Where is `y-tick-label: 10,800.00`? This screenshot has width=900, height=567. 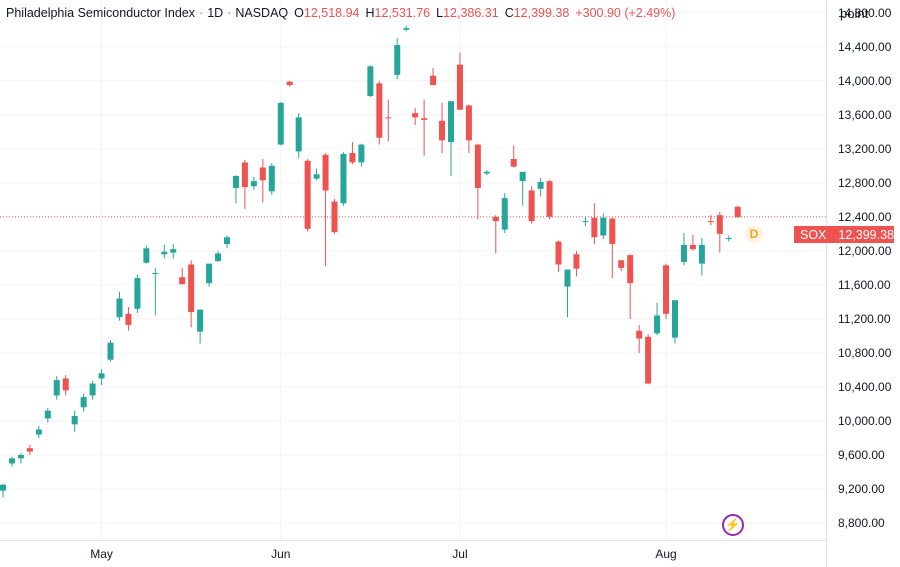
y-tick-label: 10,800.00 is located at coordinates (865, 353).